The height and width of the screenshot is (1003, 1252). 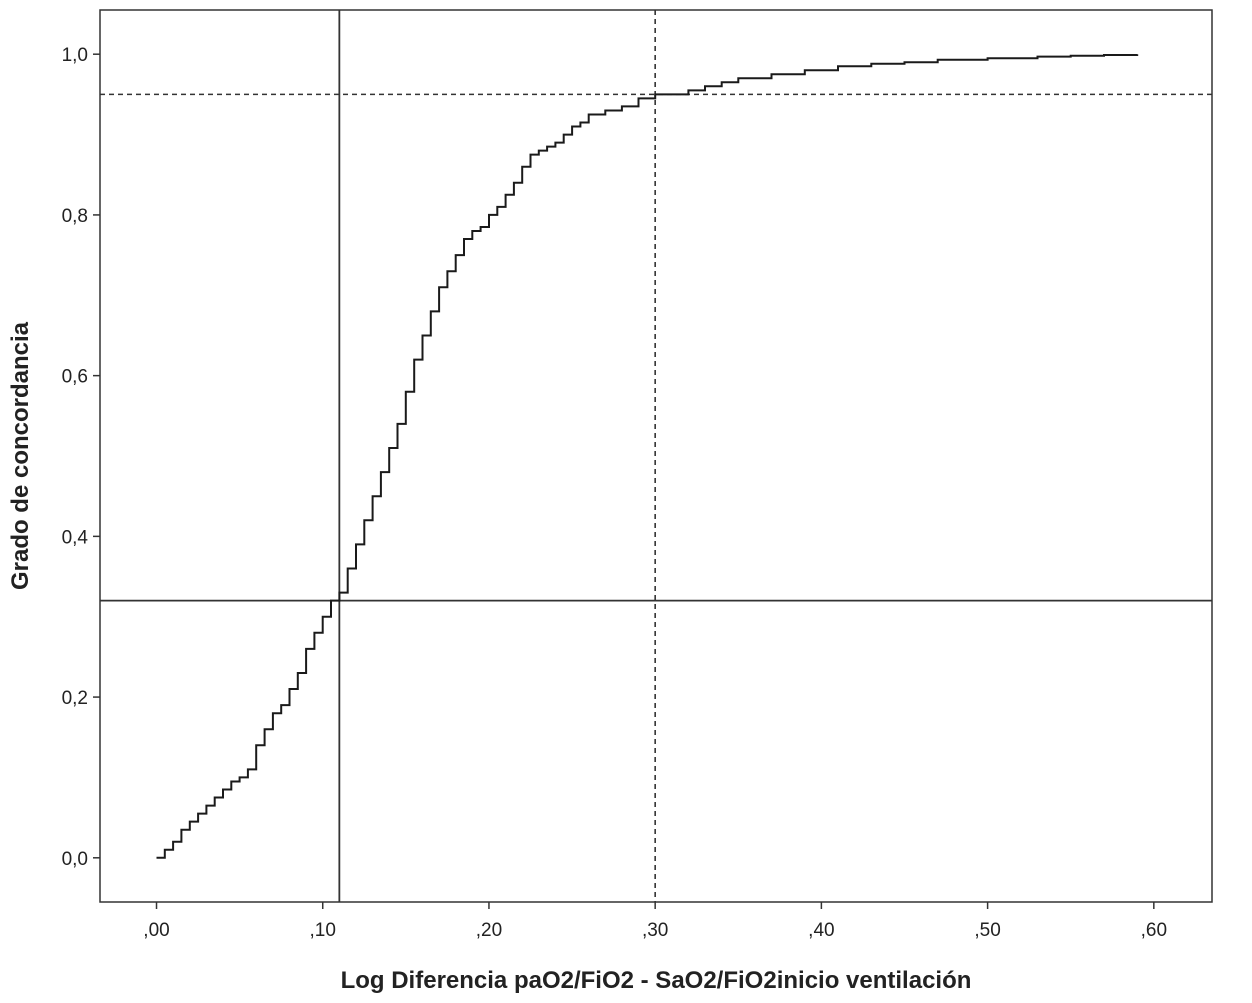 What do you see at coordinates (75, 55) in the screenshot?
I see `y-tick-label: 1,0` at bounding box center [75, 55].